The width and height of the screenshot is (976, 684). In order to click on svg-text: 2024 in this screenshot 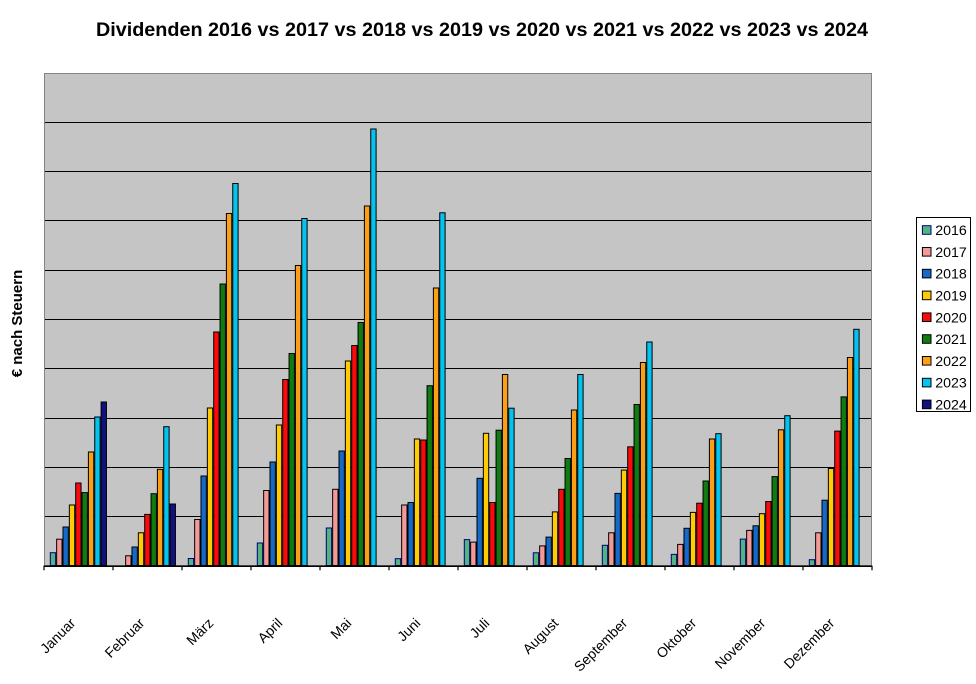, I will do `click(951, 406)`.